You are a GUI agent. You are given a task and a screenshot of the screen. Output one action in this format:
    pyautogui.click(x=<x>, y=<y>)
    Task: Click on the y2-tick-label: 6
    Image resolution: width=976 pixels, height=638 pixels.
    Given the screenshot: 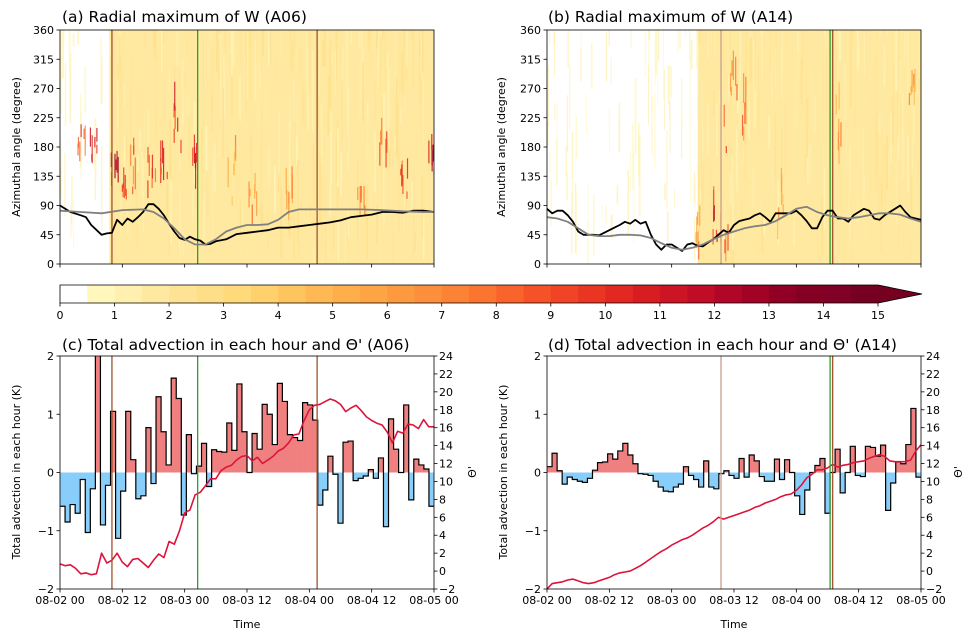 What is the action you would take?
    pyautogui.click(x=929, y=517)
    